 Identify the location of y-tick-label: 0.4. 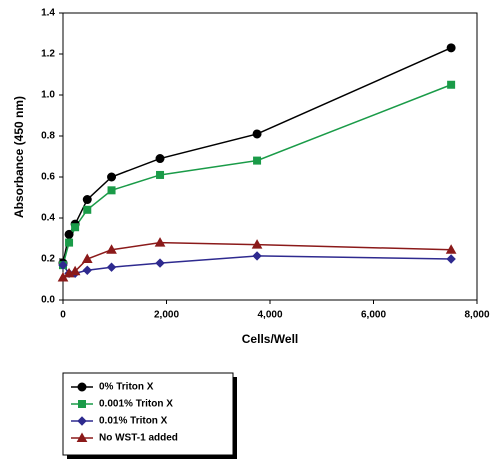
(48, 218).